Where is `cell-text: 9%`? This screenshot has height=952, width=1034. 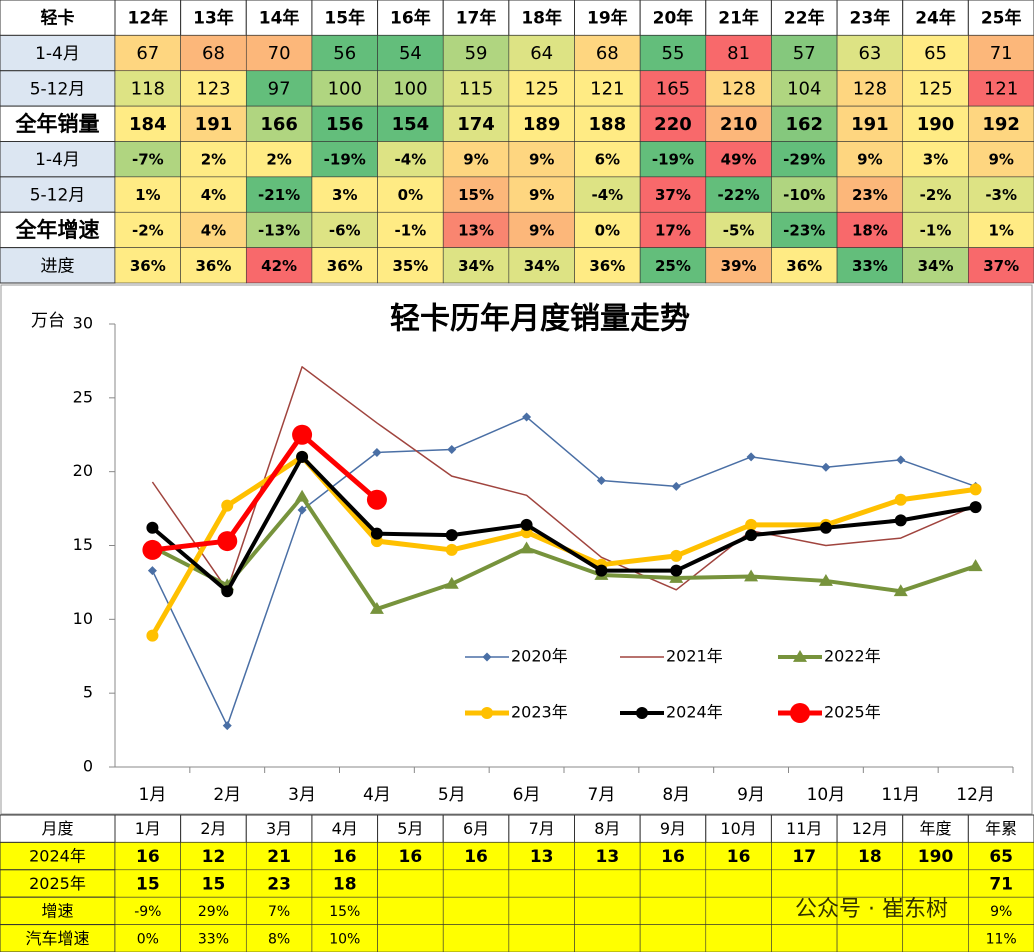 cell-text: 9% is located at coordinates (475, 160).